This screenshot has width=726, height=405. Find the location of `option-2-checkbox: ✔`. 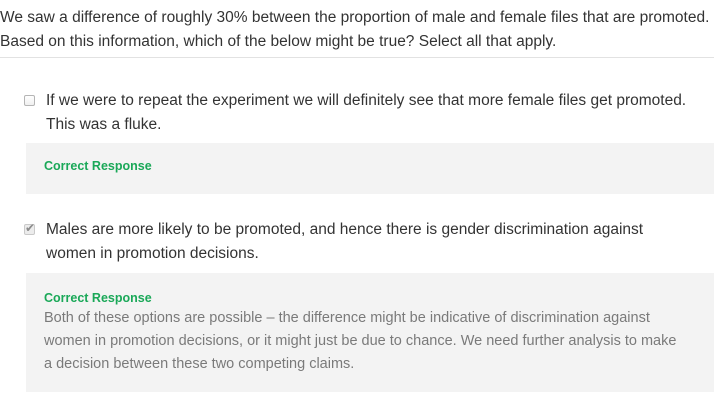

option-2-checkbox: ✔ is located at coordinates (29, 228).